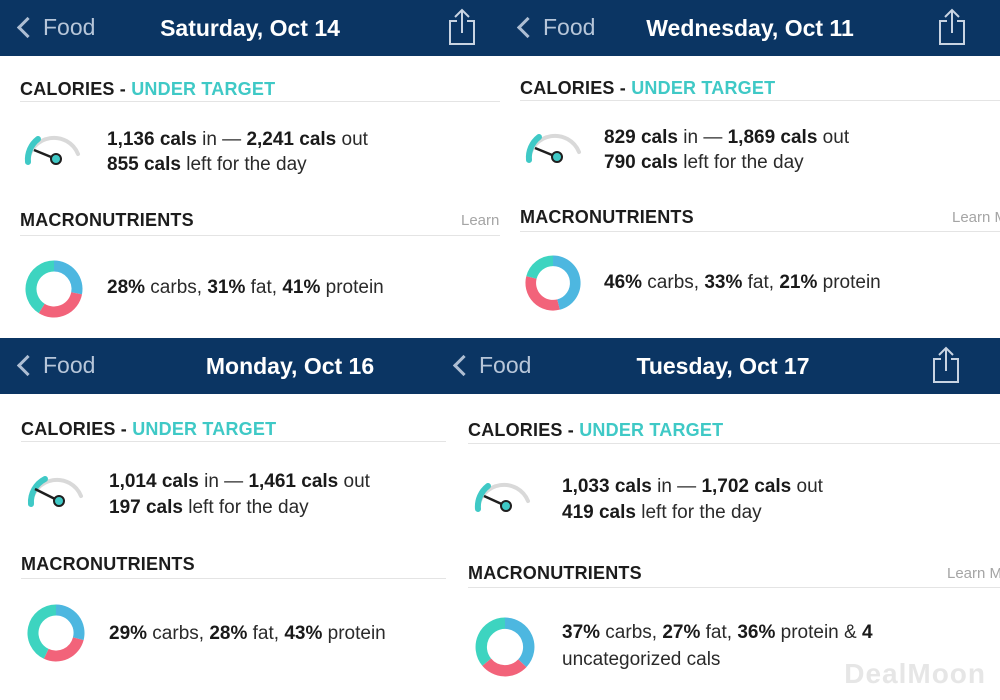 The image size is (1000, 700). I want to click on calories-in-out: 1,014 cals in — 1,461 cals out, so click(239, 482).